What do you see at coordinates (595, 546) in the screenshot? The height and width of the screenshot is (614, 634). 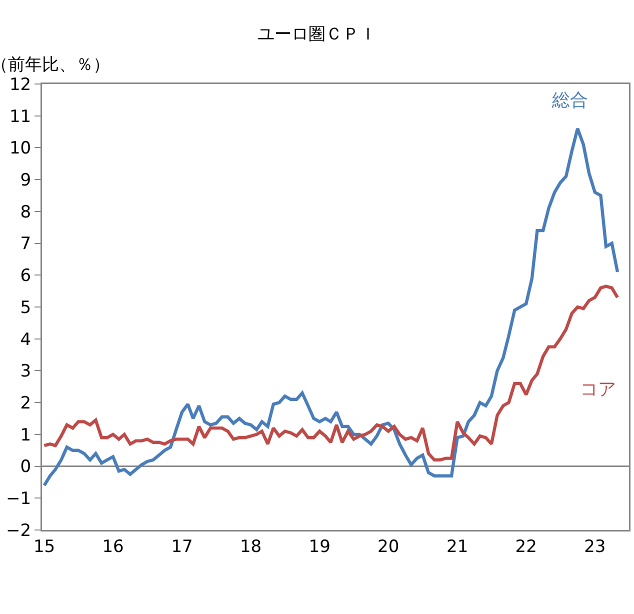 I see `x-tick-label: 23` at bounding box center [595, 546].